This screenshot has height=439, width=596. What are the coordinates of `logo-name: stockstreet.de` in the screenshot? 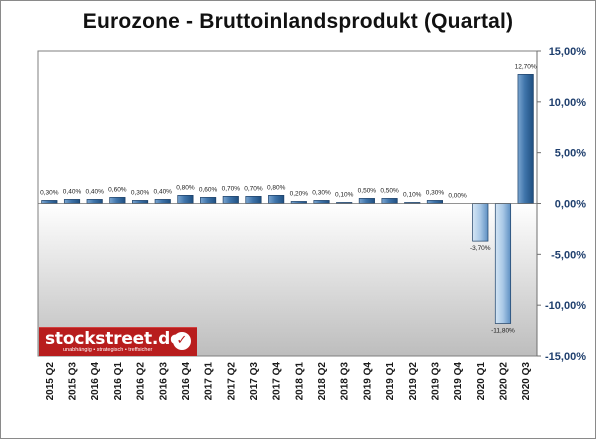 It's located at (113, 339).